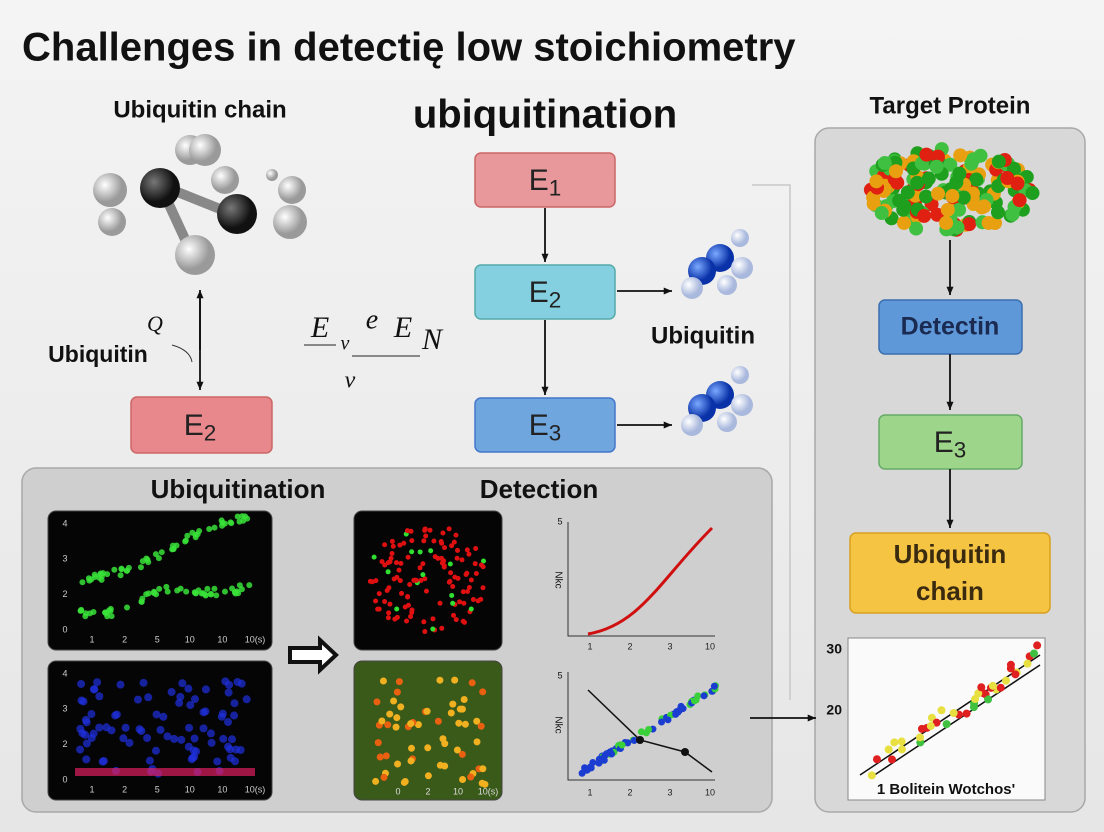  What do you see at coordinates (555, 432) in the screenshot?
I see `label-sub: 3` at bounding box center [555, 432].